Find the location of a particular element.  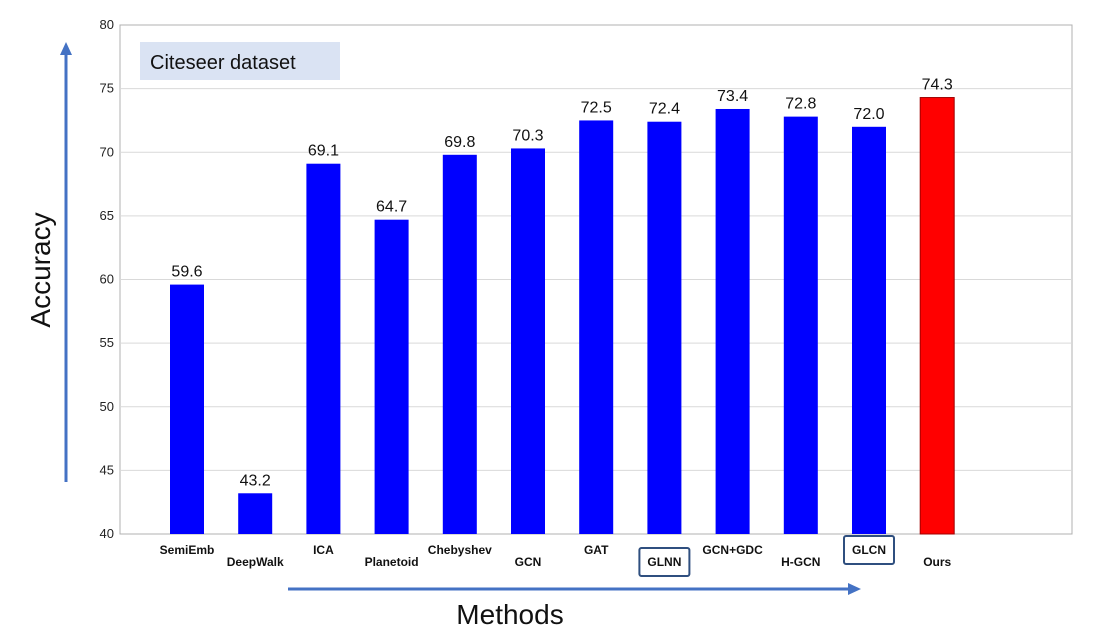

y-axis-ticks: 40 45 50 55 60 65 70 75 80 is located at coordinates (107, 279).